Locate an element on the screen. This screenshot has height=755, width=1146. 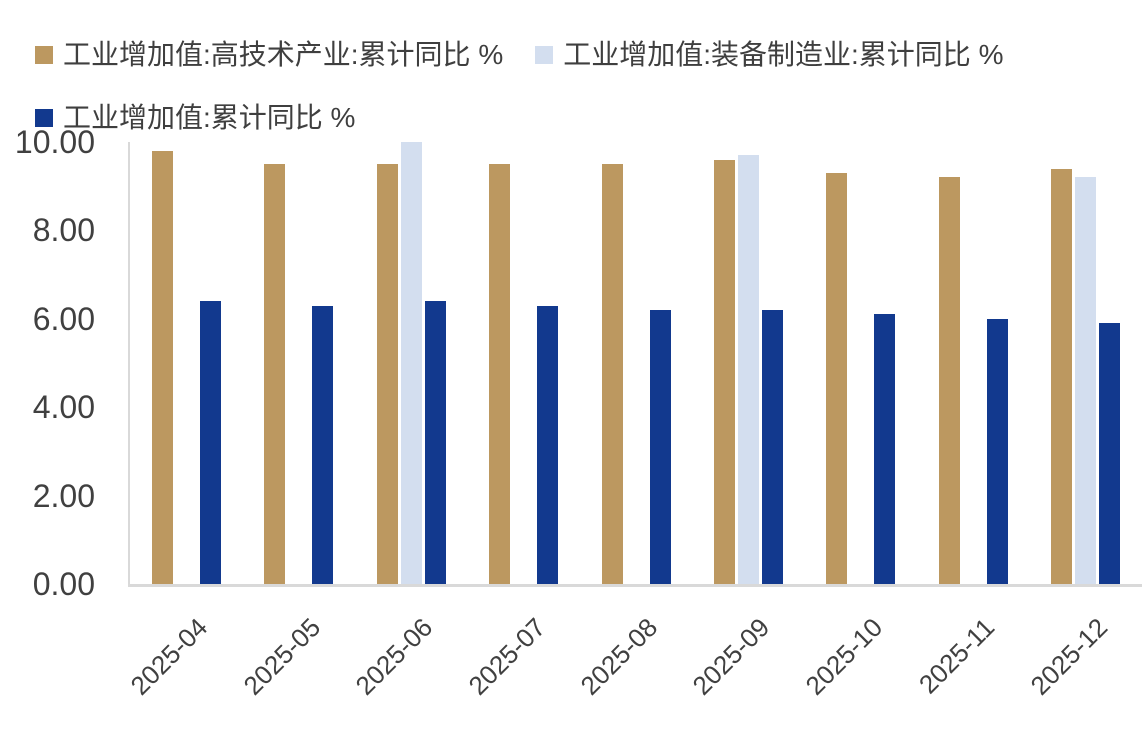
y-axis-tick-label: 0.00 is located at coordinates (63, 584).